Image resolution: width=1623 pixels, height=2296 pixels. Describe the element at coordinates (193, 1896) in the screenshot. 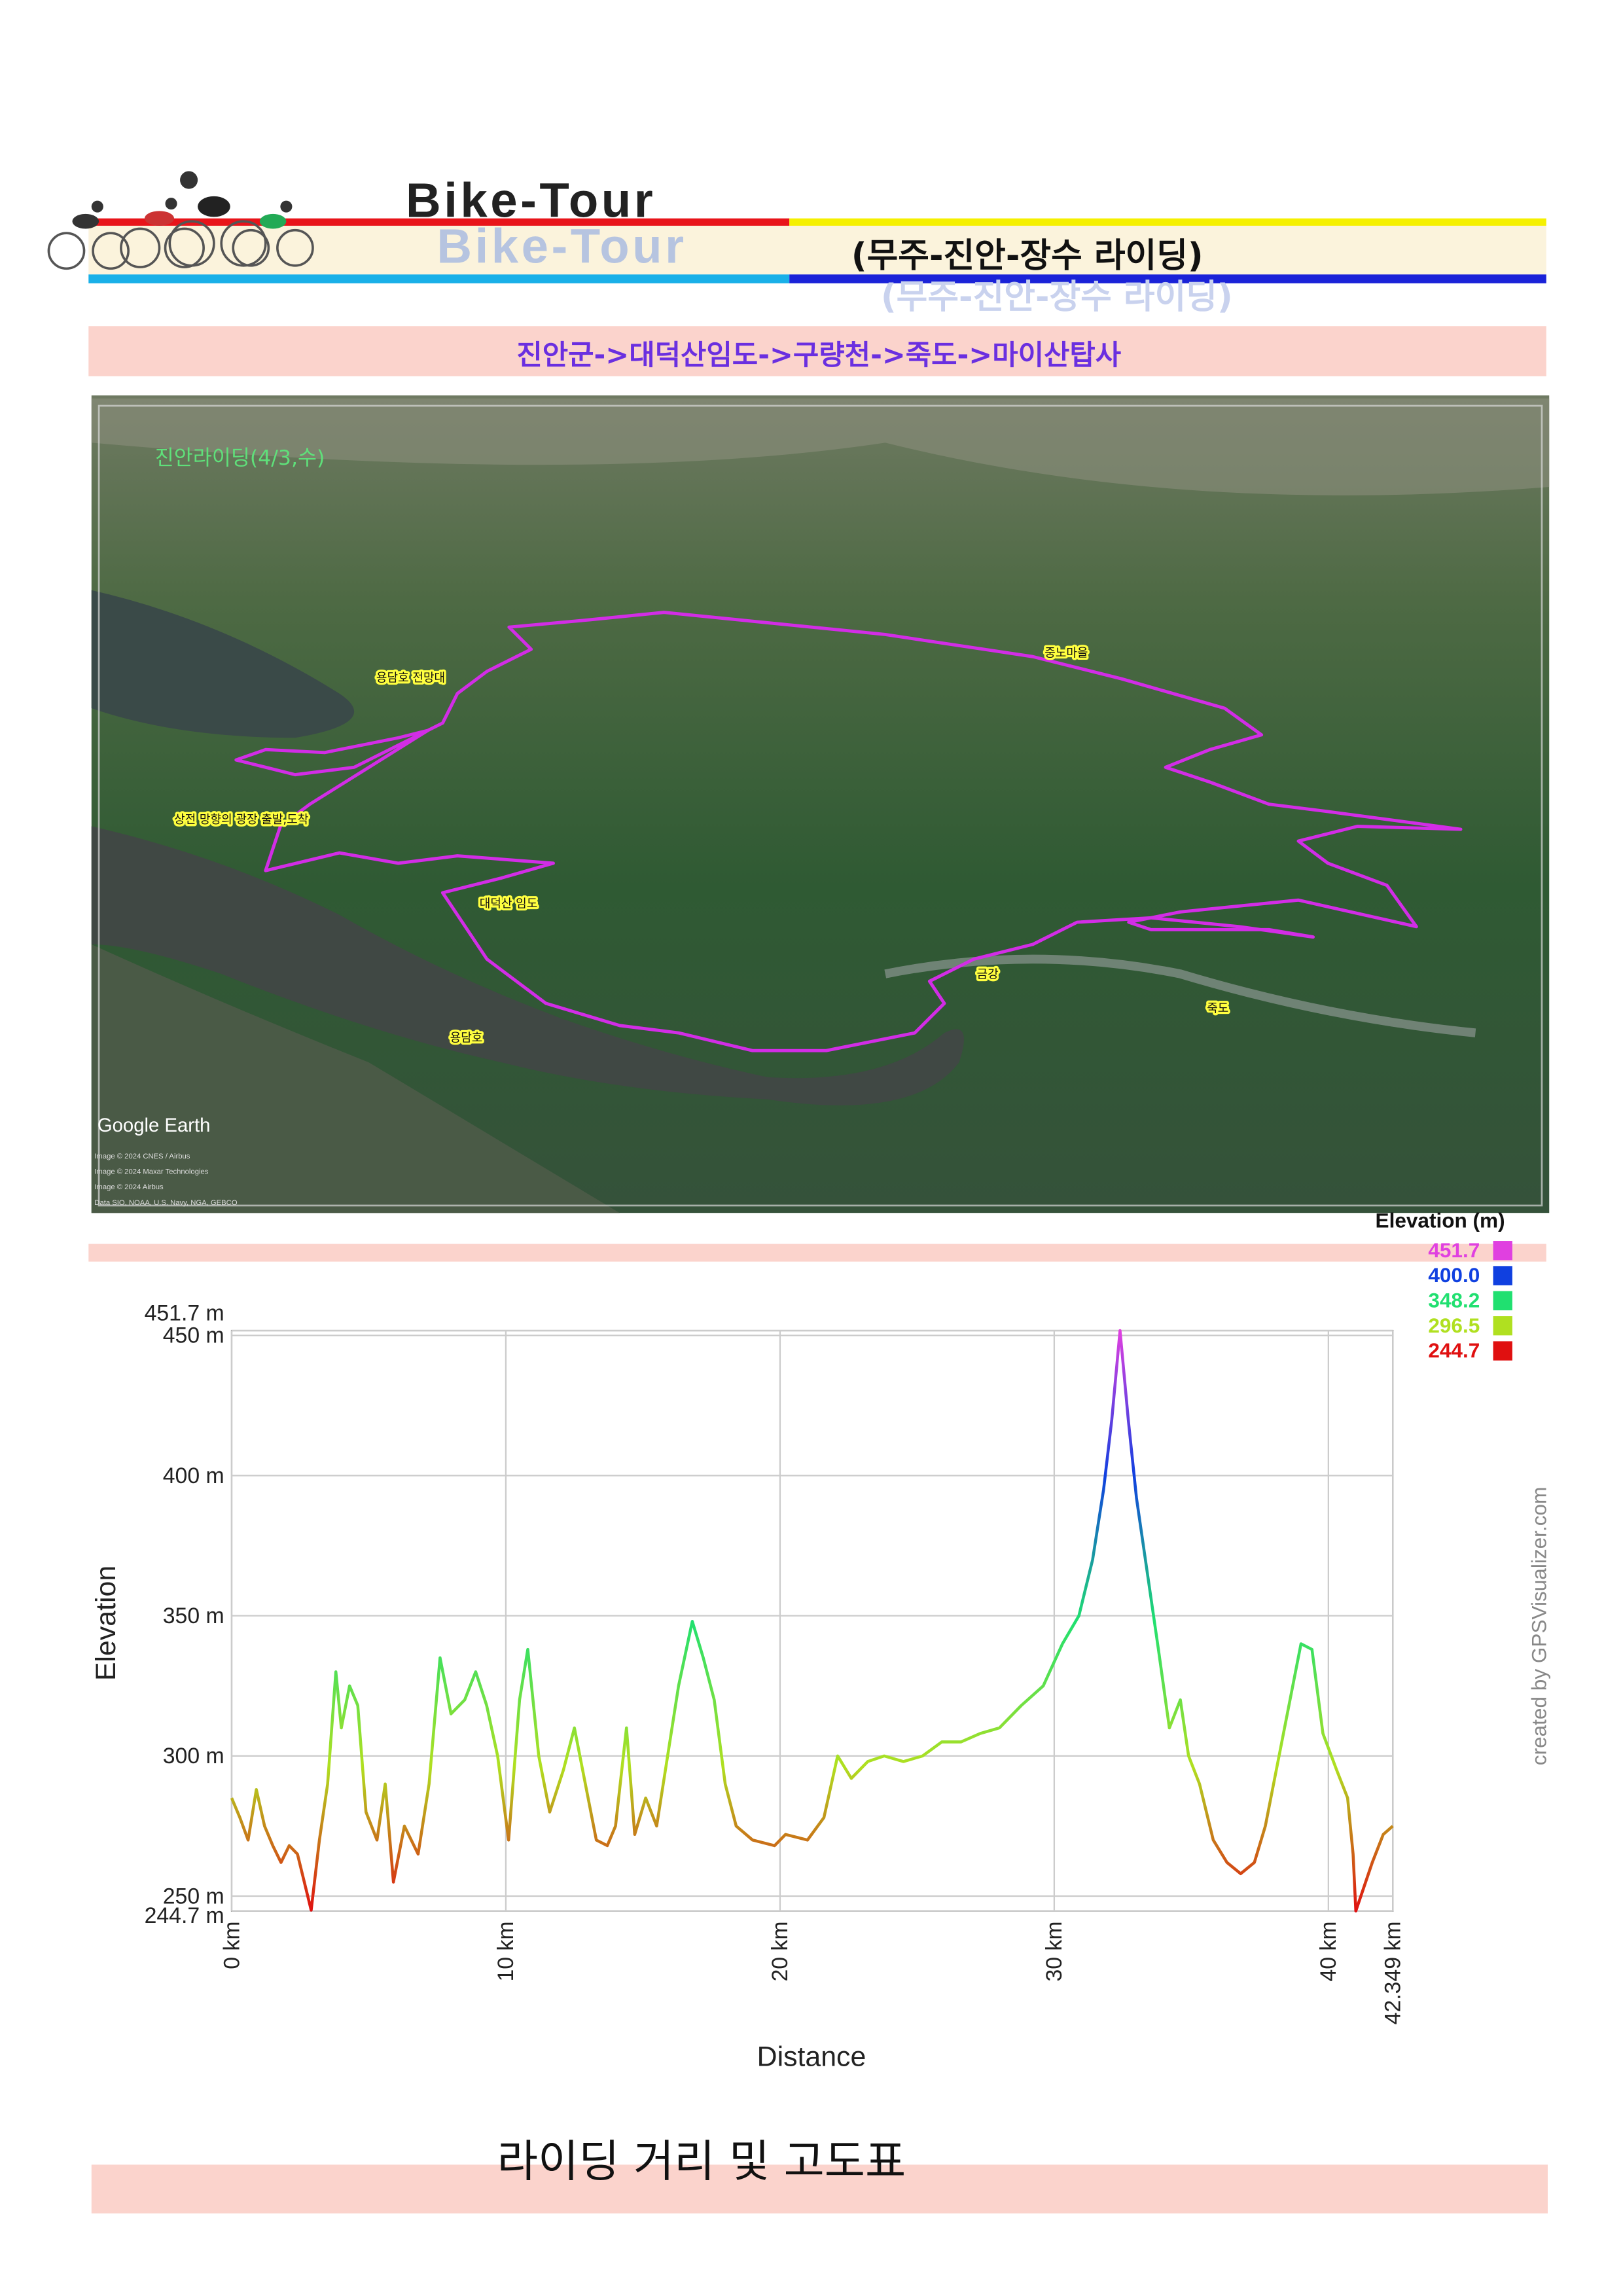

I see `y-tick-label: 250 m` at that location.